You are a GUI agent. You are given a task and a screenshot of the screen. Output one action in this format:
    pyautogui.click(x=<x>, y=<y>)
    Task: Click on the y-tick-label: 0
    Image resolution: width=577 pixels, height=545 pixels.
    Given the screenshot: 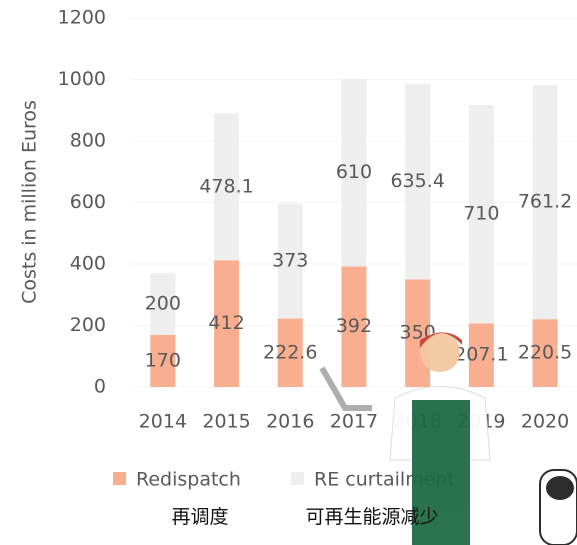 What is the action you would take?
    pyautogui.click(x=100, y=387)
    